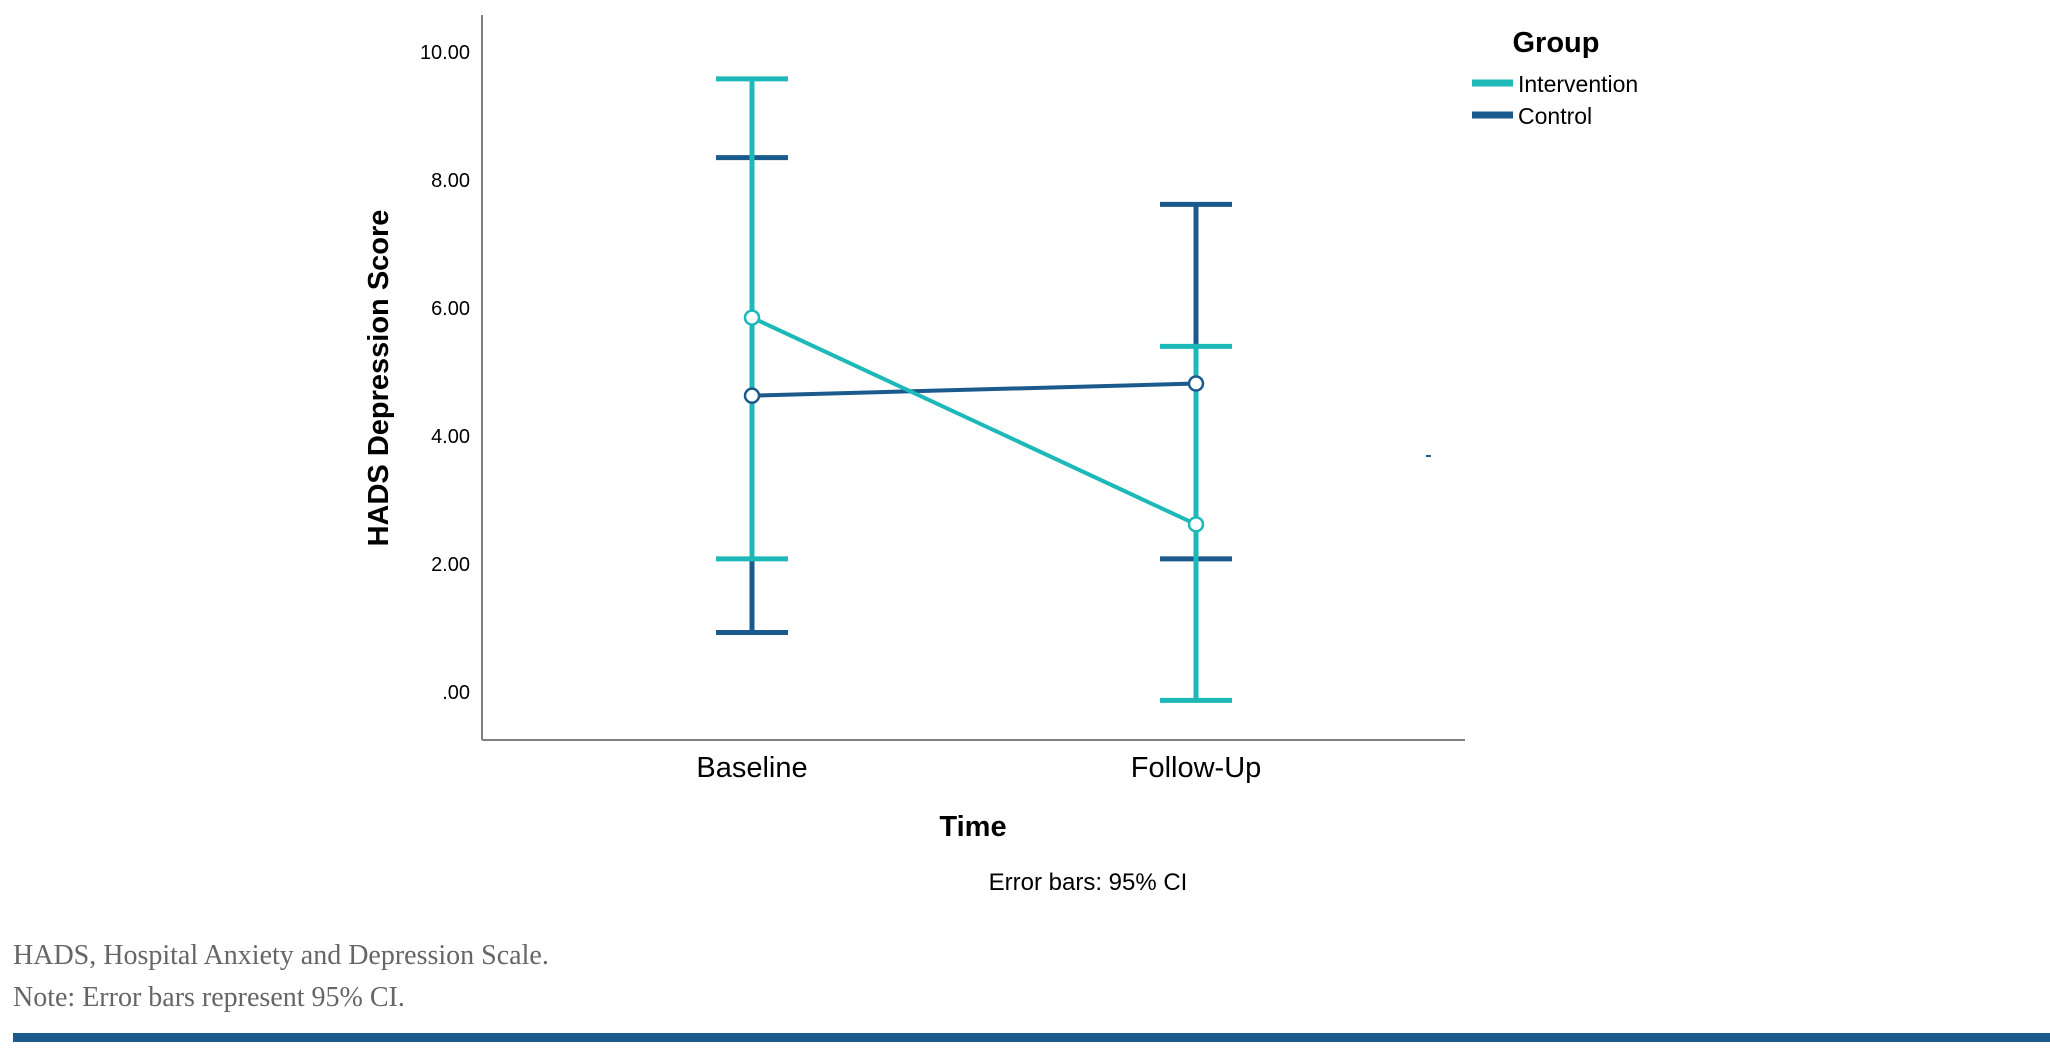  What do you see at coordinates (445, 373) in the screenshot?
I see `y-tick-labels: .00 2.00 4.00 6.00 8.00 10.00` at bounding box center [445, 373].